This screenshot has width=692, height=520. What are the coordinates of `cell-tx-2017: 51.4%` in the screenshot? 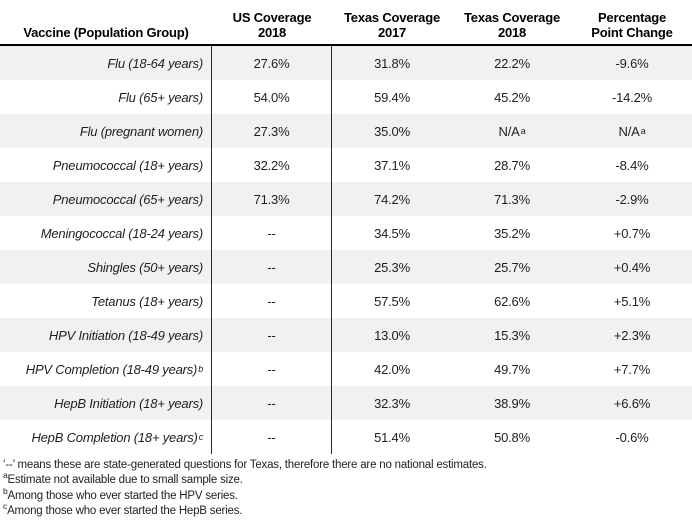 It's located at (392, 437).